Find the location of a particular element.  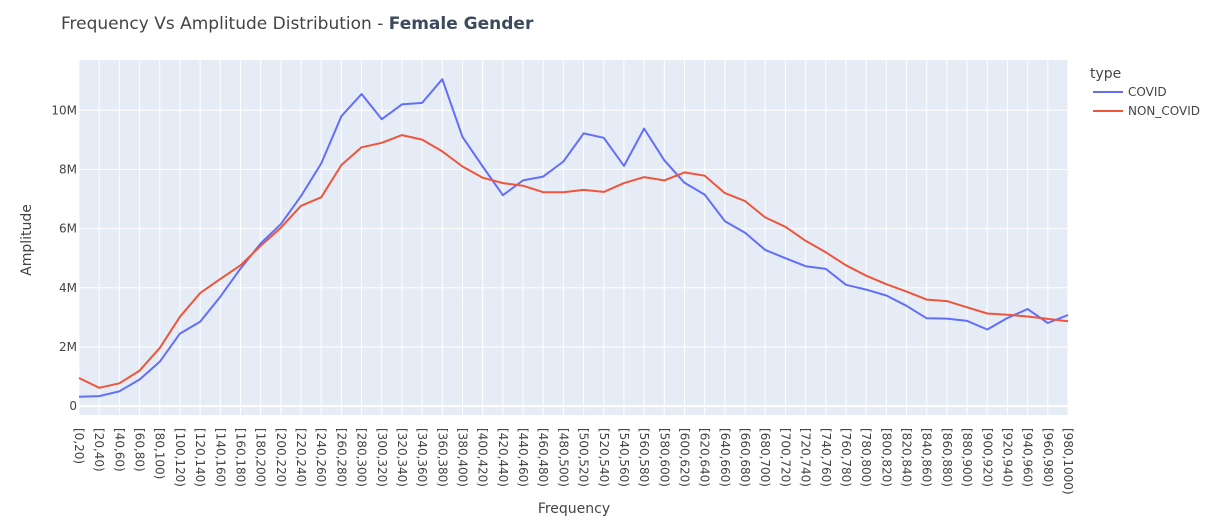

x-tick-label: [220,240) is located at coordinates (301, 457).